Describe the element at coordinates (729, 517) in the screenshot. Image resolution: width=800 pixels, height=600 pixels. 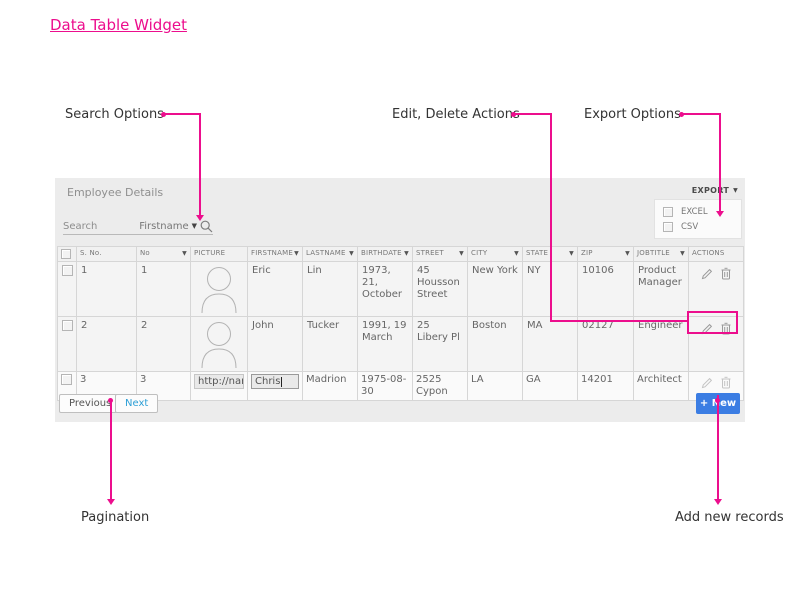
I see `annotation-add-new-records: Add new records` at that location.